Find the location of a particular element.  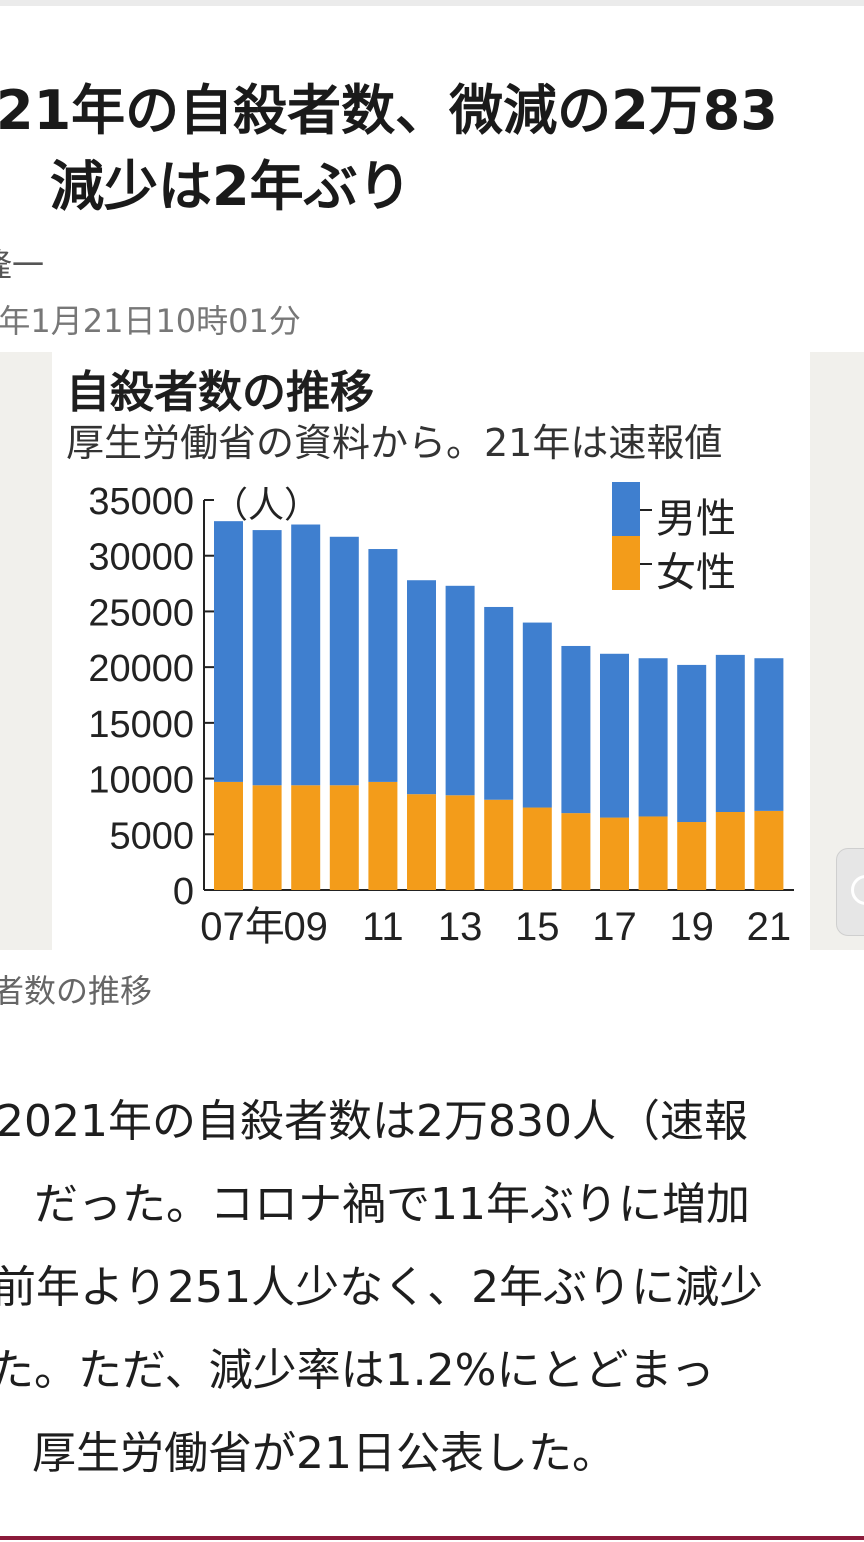

figure-caption: 者数の推移 is located at coordinates (76, 991).